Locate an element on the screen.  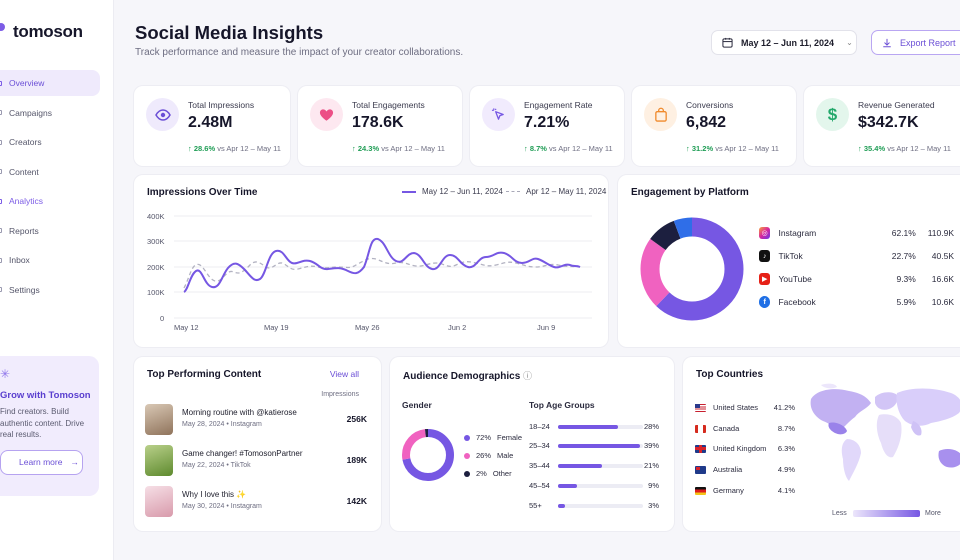
learn-more-label: Learn more is located at coordinates (41, 462).